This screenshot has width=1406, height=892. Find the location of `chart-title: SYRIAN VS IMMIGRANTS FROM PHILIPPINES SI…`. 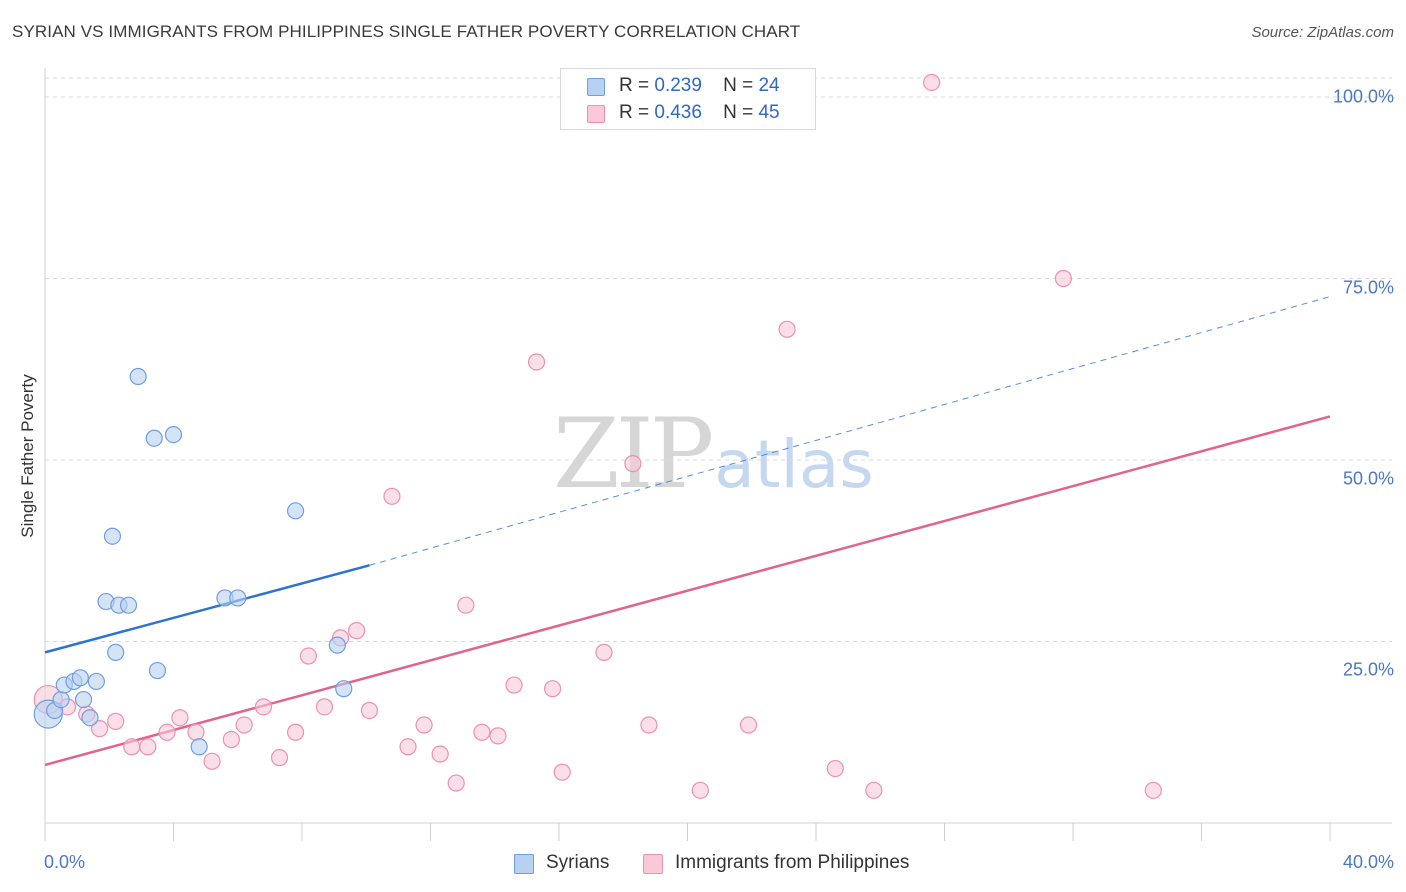

chart-title: SYRIAN VS IMMIGRANTS FROM PHILIPPINES SI… is located at coordinates (406, 31).